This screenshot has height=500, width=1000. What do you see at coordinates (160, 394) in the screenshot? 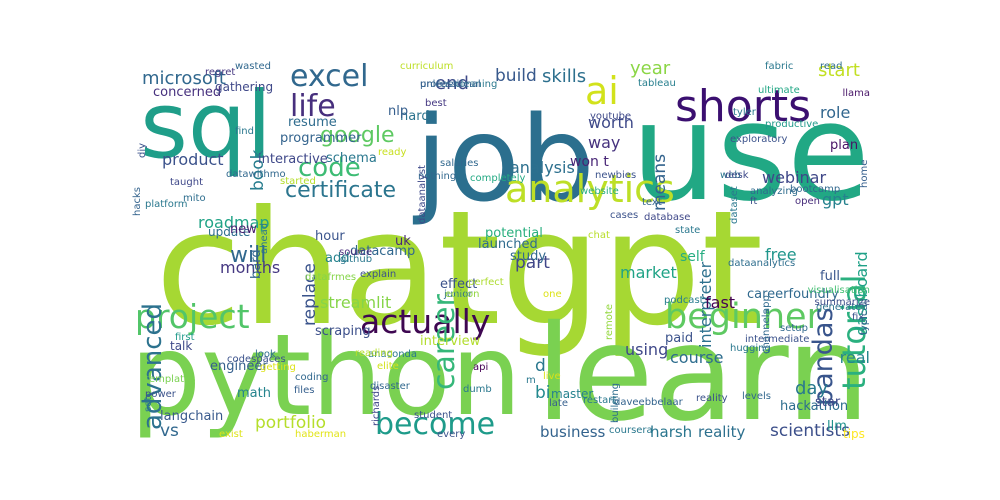
I see `cloud-word: power` at bounding box center [160, 394].